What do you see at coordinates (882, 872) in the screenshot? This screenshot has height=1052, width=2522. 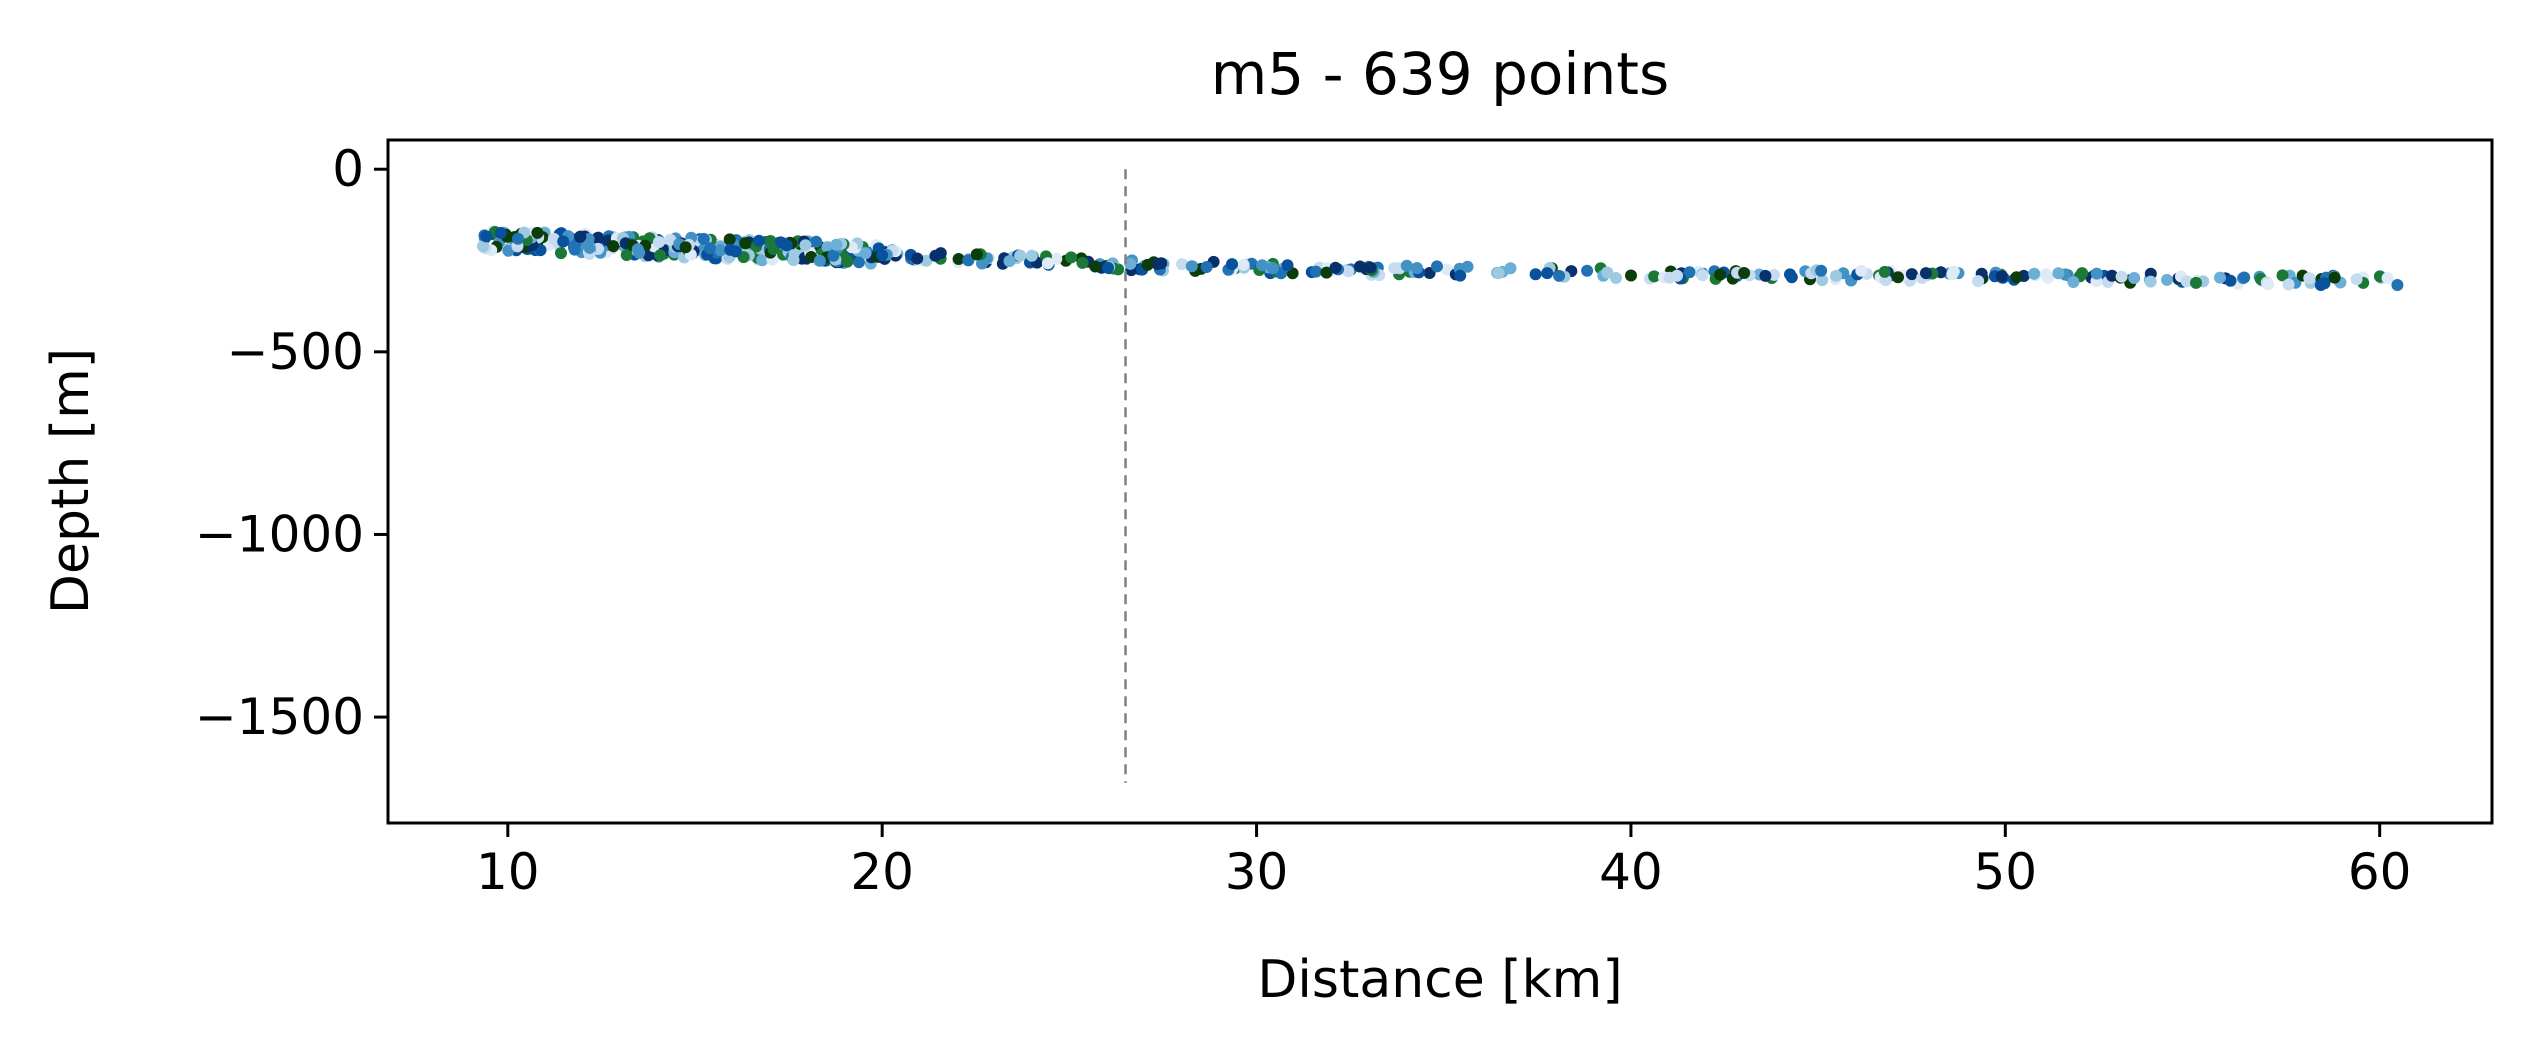 I see `x-tick-label: 20` at bounding box center [882, 872].